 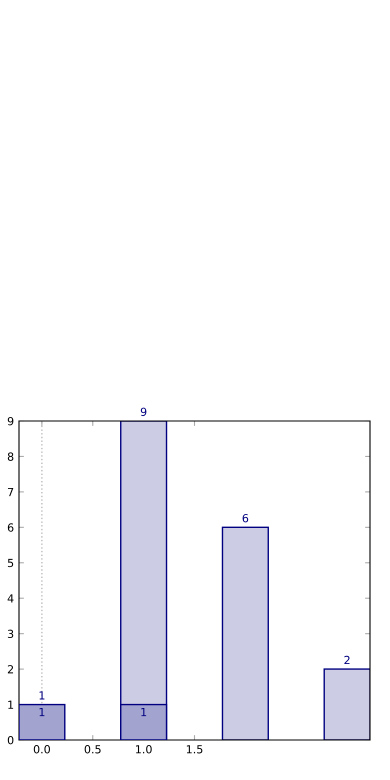 I want to click on y-tick-label: 7, so click(x=11, y=492).